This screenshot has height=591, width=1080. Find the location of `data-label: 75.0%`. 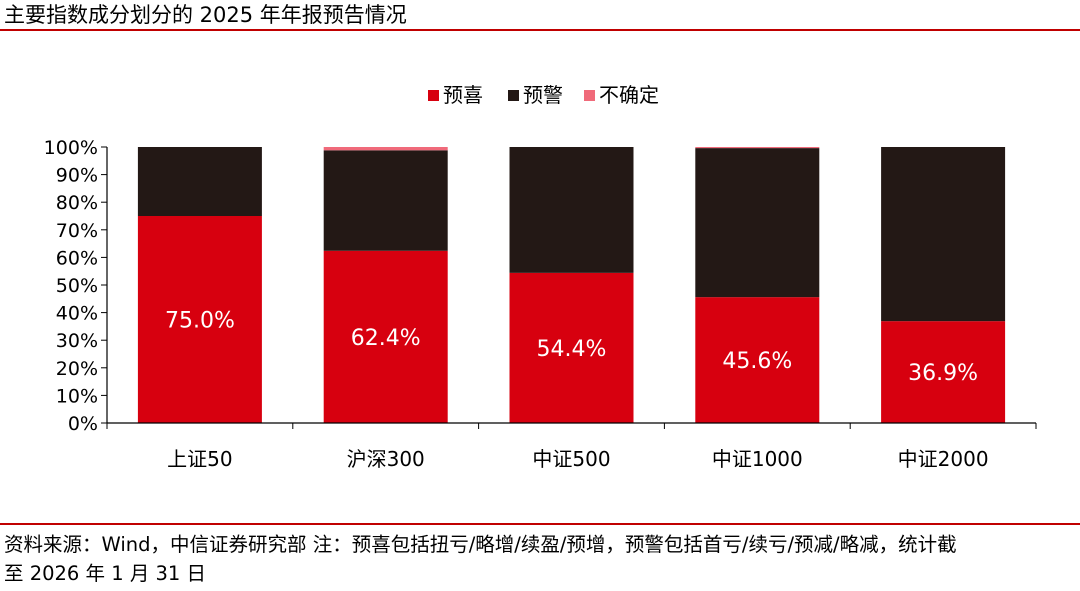

data-label: 75.0% is located at coordinates (200, 321).